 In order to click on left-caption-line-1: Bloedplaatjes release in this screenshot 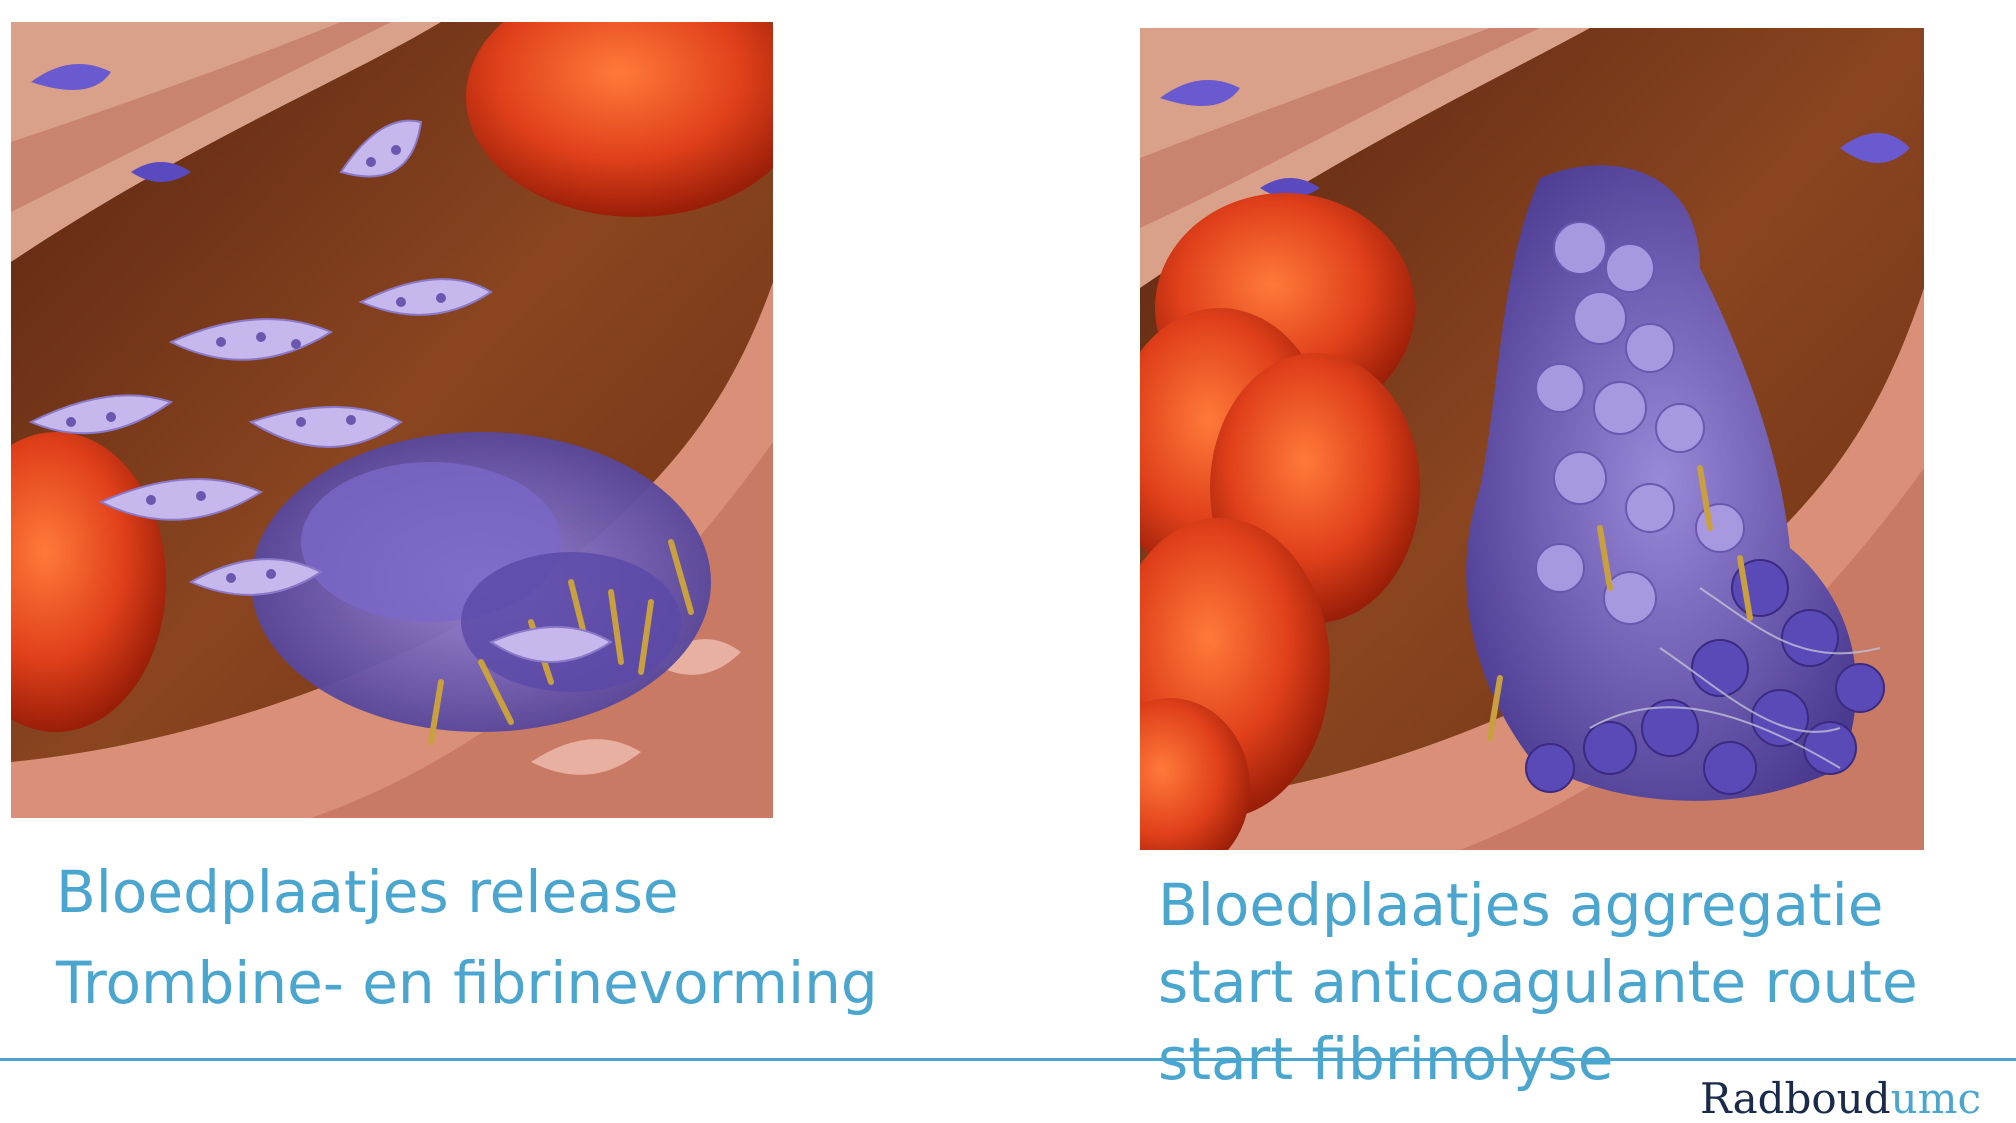, I will do `click(367, 892)`.